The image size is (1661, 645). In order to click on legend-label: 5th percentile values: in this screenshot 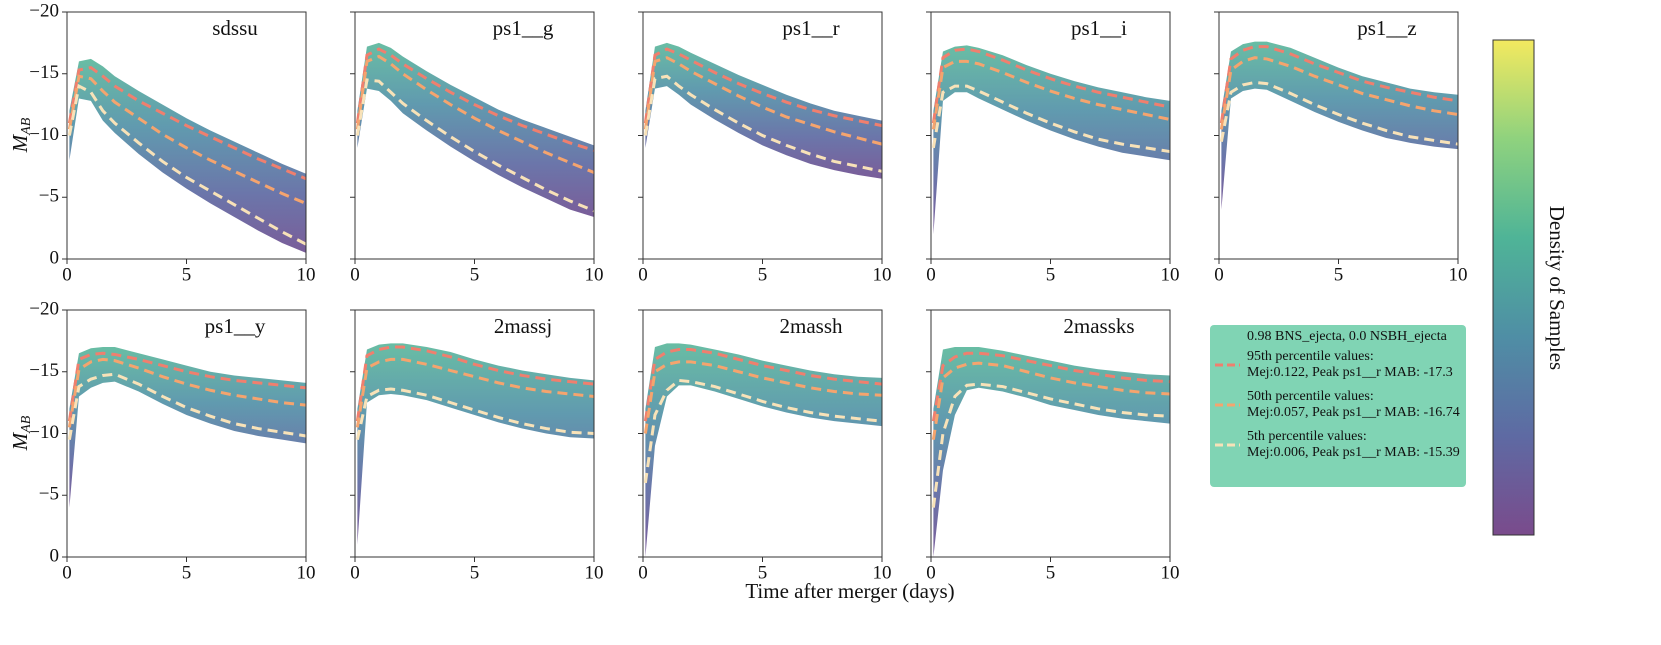, I will do `click(1307, 436)`.